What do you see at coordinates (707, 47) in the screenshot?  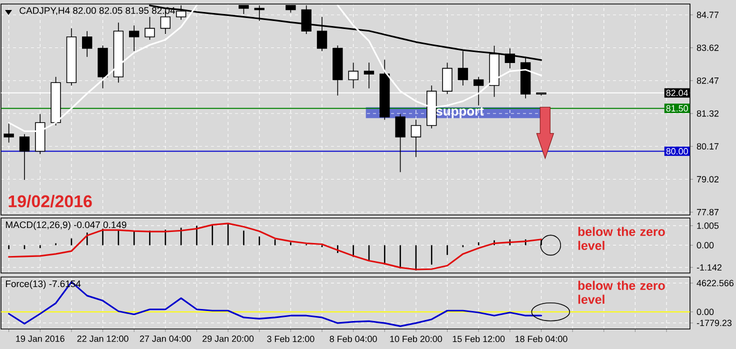 I see `y-tick-label: 83.62` at bounding box center [707, 47].